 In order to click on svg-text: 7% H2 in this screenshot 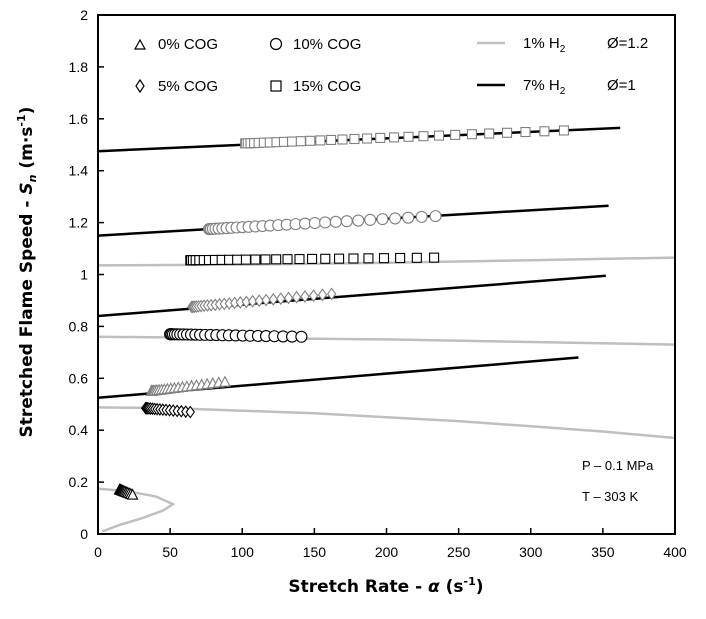, I will do `click(544, 87)`.